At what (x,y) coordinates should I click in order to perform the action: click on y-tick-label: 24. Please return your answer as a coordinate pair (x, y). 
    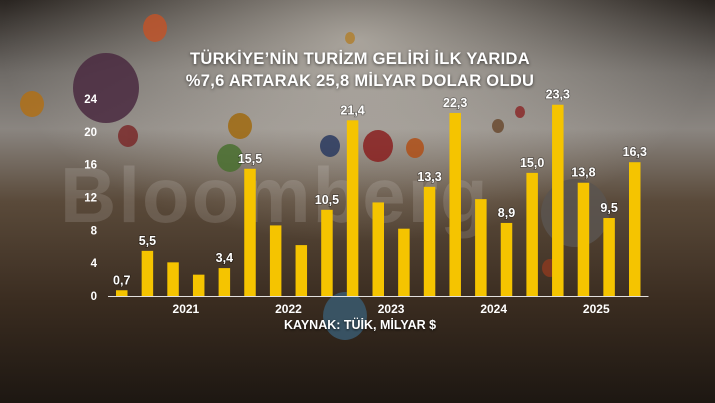
    Looking at the image, I should click on (90, 100).